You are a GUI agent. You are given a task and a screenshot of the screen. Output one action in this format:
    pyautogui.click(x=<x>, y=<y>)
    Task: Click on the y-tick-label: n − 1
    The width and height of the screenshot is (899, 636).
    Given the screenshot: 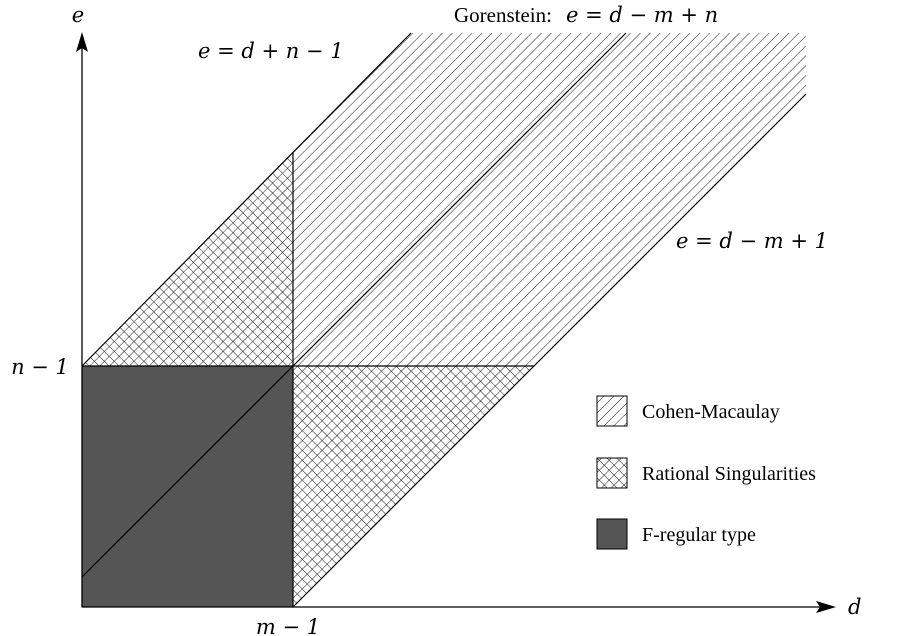 What is the action you would take?
    pyautogui.click(x=40, y=367)
    